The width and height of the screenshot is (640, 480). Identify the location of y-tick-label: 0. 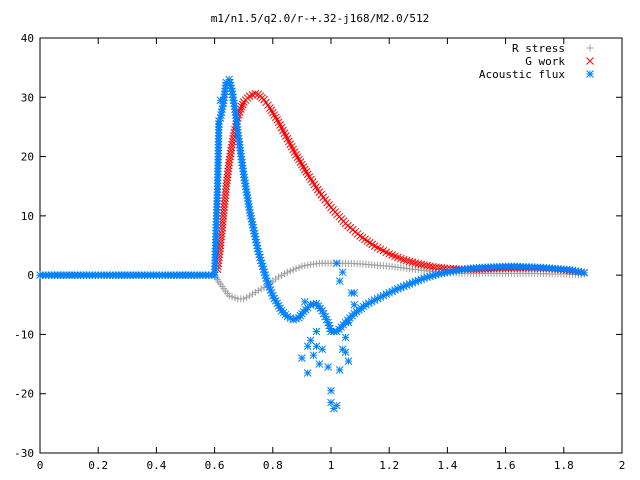
(30, 275).